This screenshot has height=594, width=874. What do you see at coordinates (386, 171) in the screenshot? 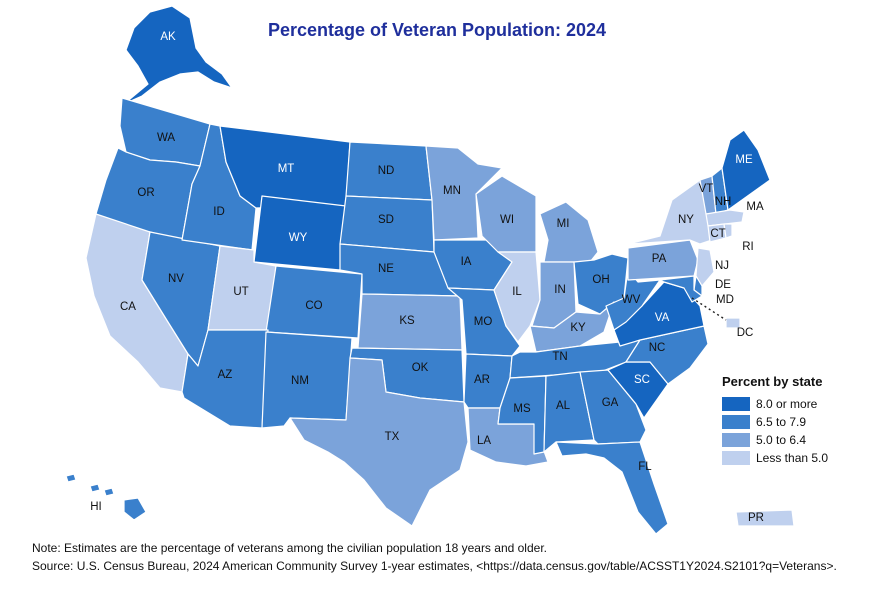
I see `label-ND: ND` at bounding box center [386, 171].